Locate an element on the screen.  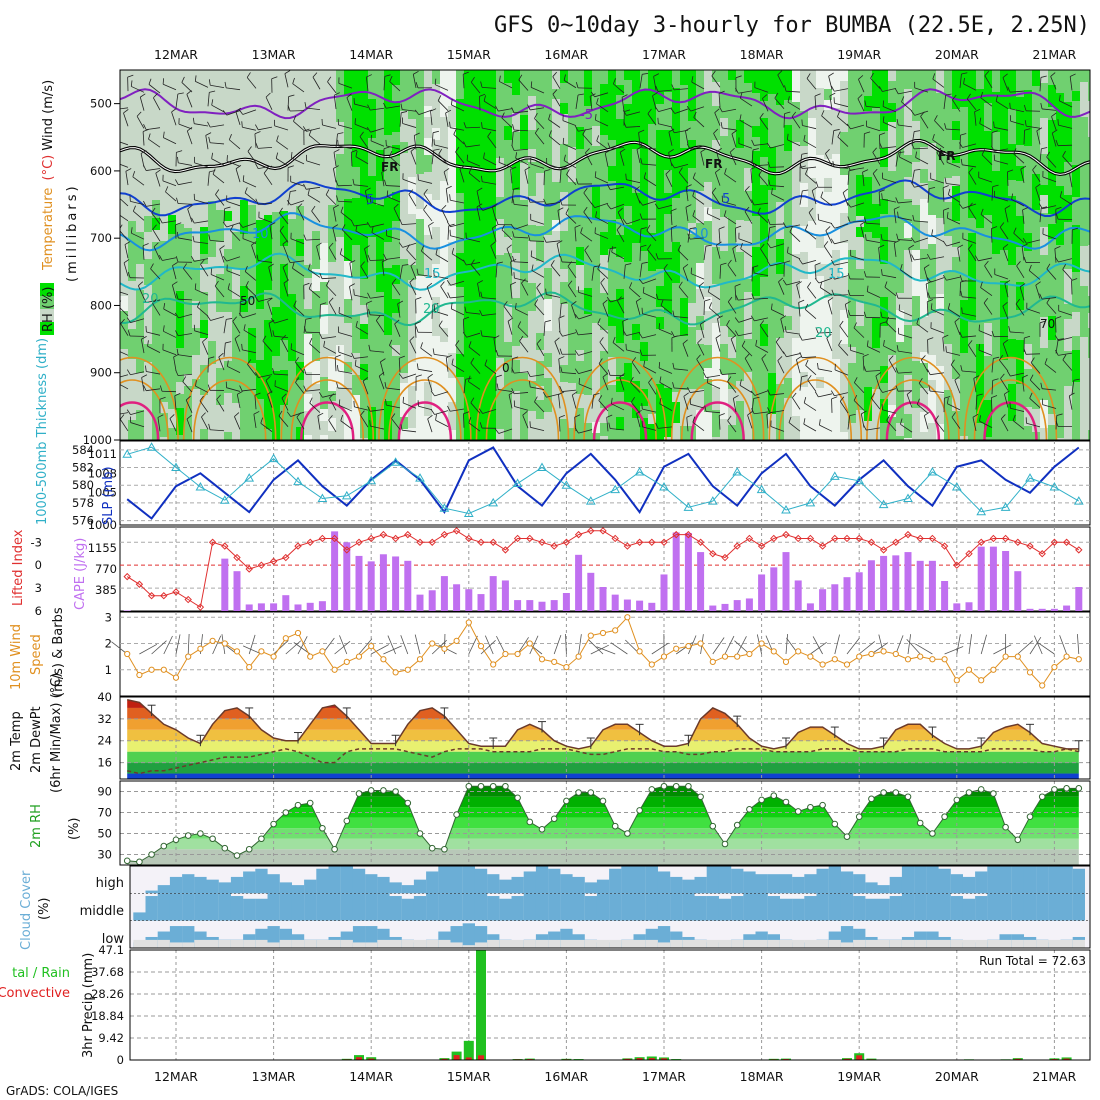
rh2m-point is located at coordinates (151, 854).